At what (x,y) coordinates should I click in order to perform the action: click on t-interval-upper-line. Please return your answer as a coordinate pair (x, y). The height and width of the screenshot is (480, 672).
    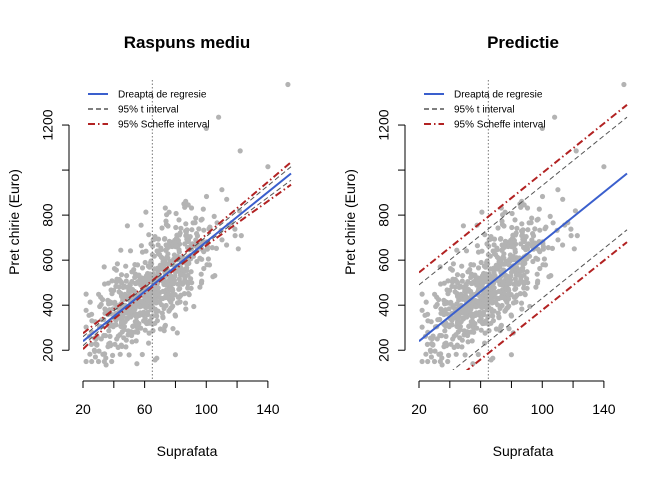
    Looking at the image, I should click on (187, 252).